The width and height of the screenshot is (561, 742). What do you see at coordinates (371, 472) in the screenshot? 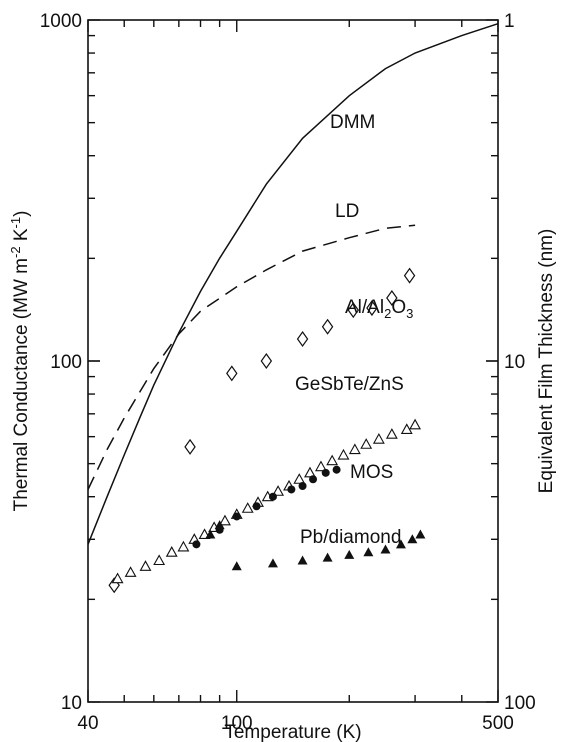
I see `series-label-mos: MOS` at bounding box center [371, 472].